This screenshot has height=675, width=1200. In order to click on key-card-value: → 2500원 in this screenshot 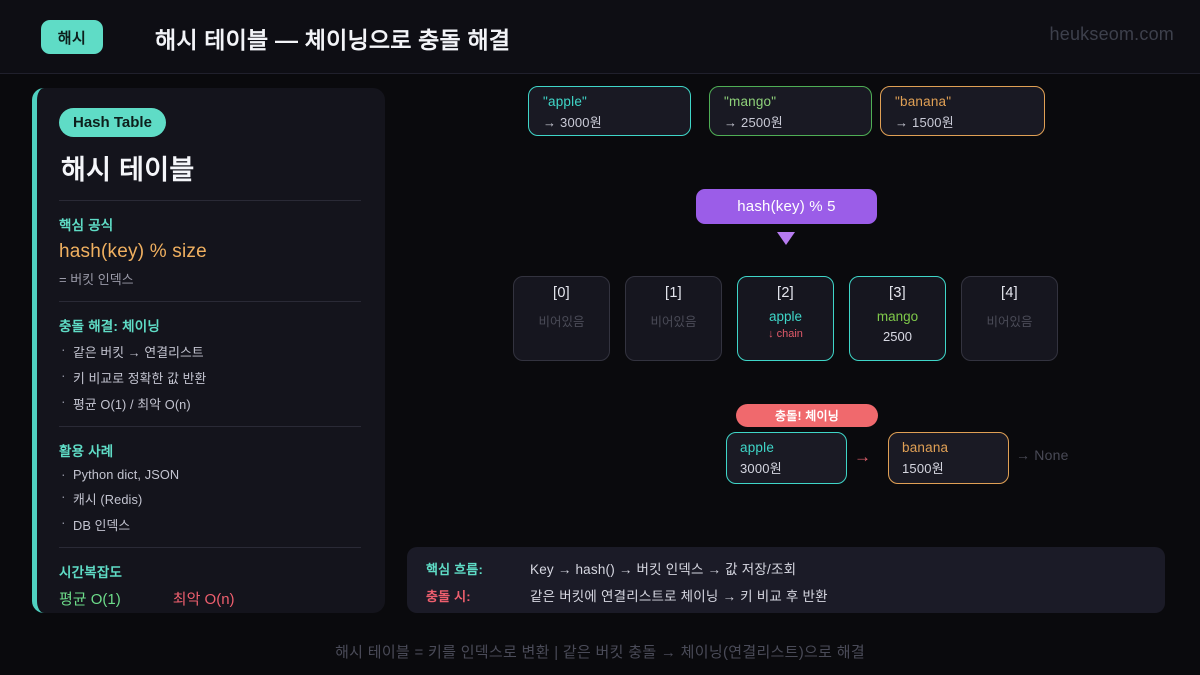, I will do `click(753, 122)`.